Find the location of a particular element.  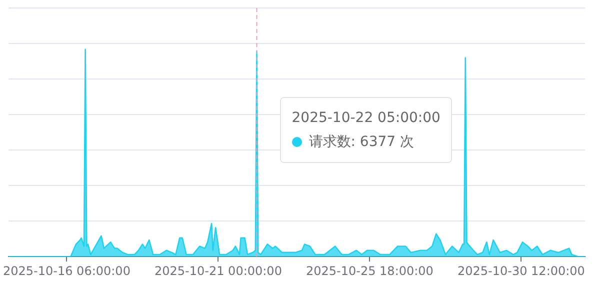

x-tick-label: 2025-10-21 00:00:00 is located at coordinates (218, 271).